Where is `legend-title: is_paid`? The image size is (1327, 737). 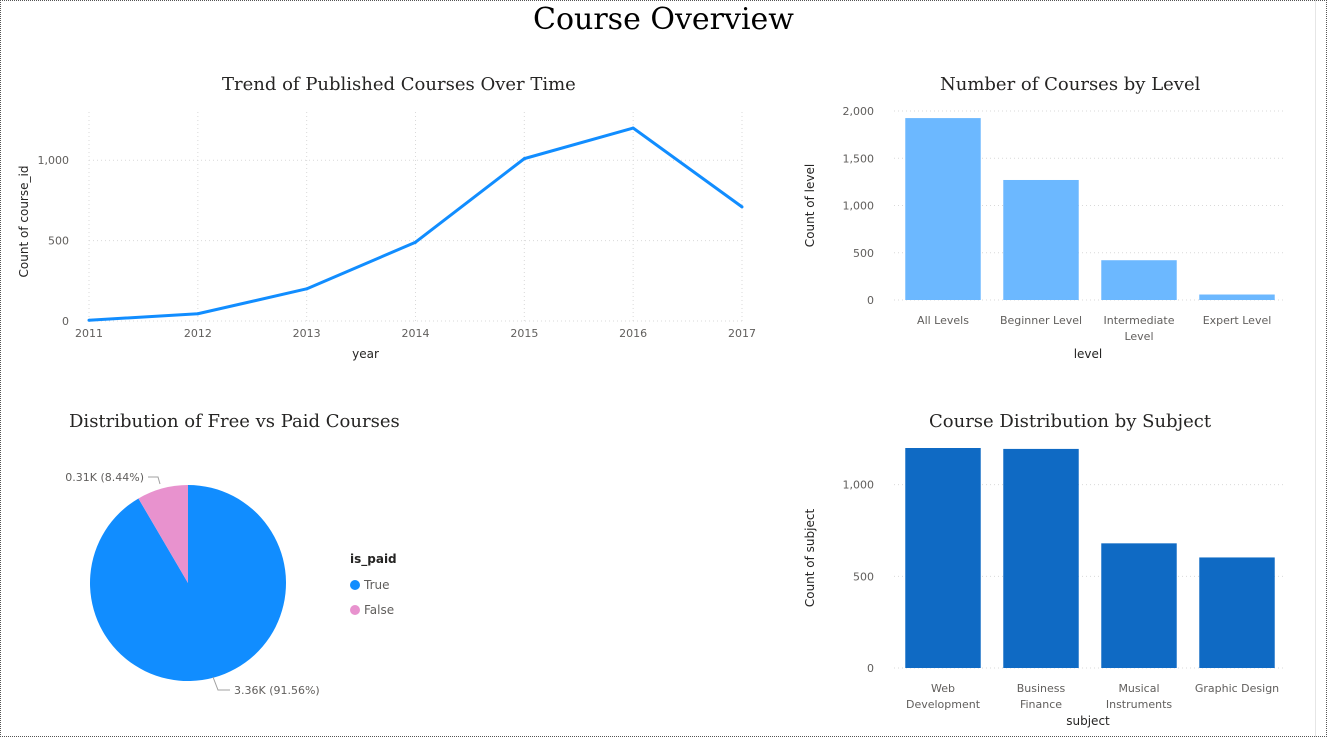 legend-title: is_paid is located at coordinates (373, 559).